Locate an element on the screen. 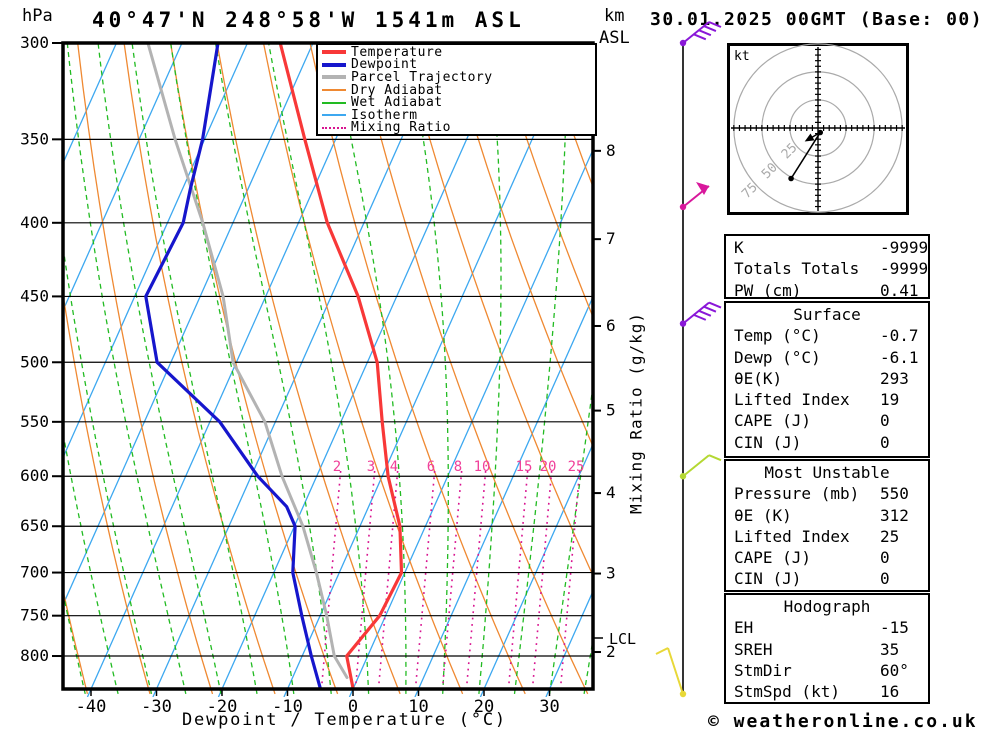 The height and width of the screenshot is (733, 1000). panel-row-value: 35 is located at coordinates (890, 649).